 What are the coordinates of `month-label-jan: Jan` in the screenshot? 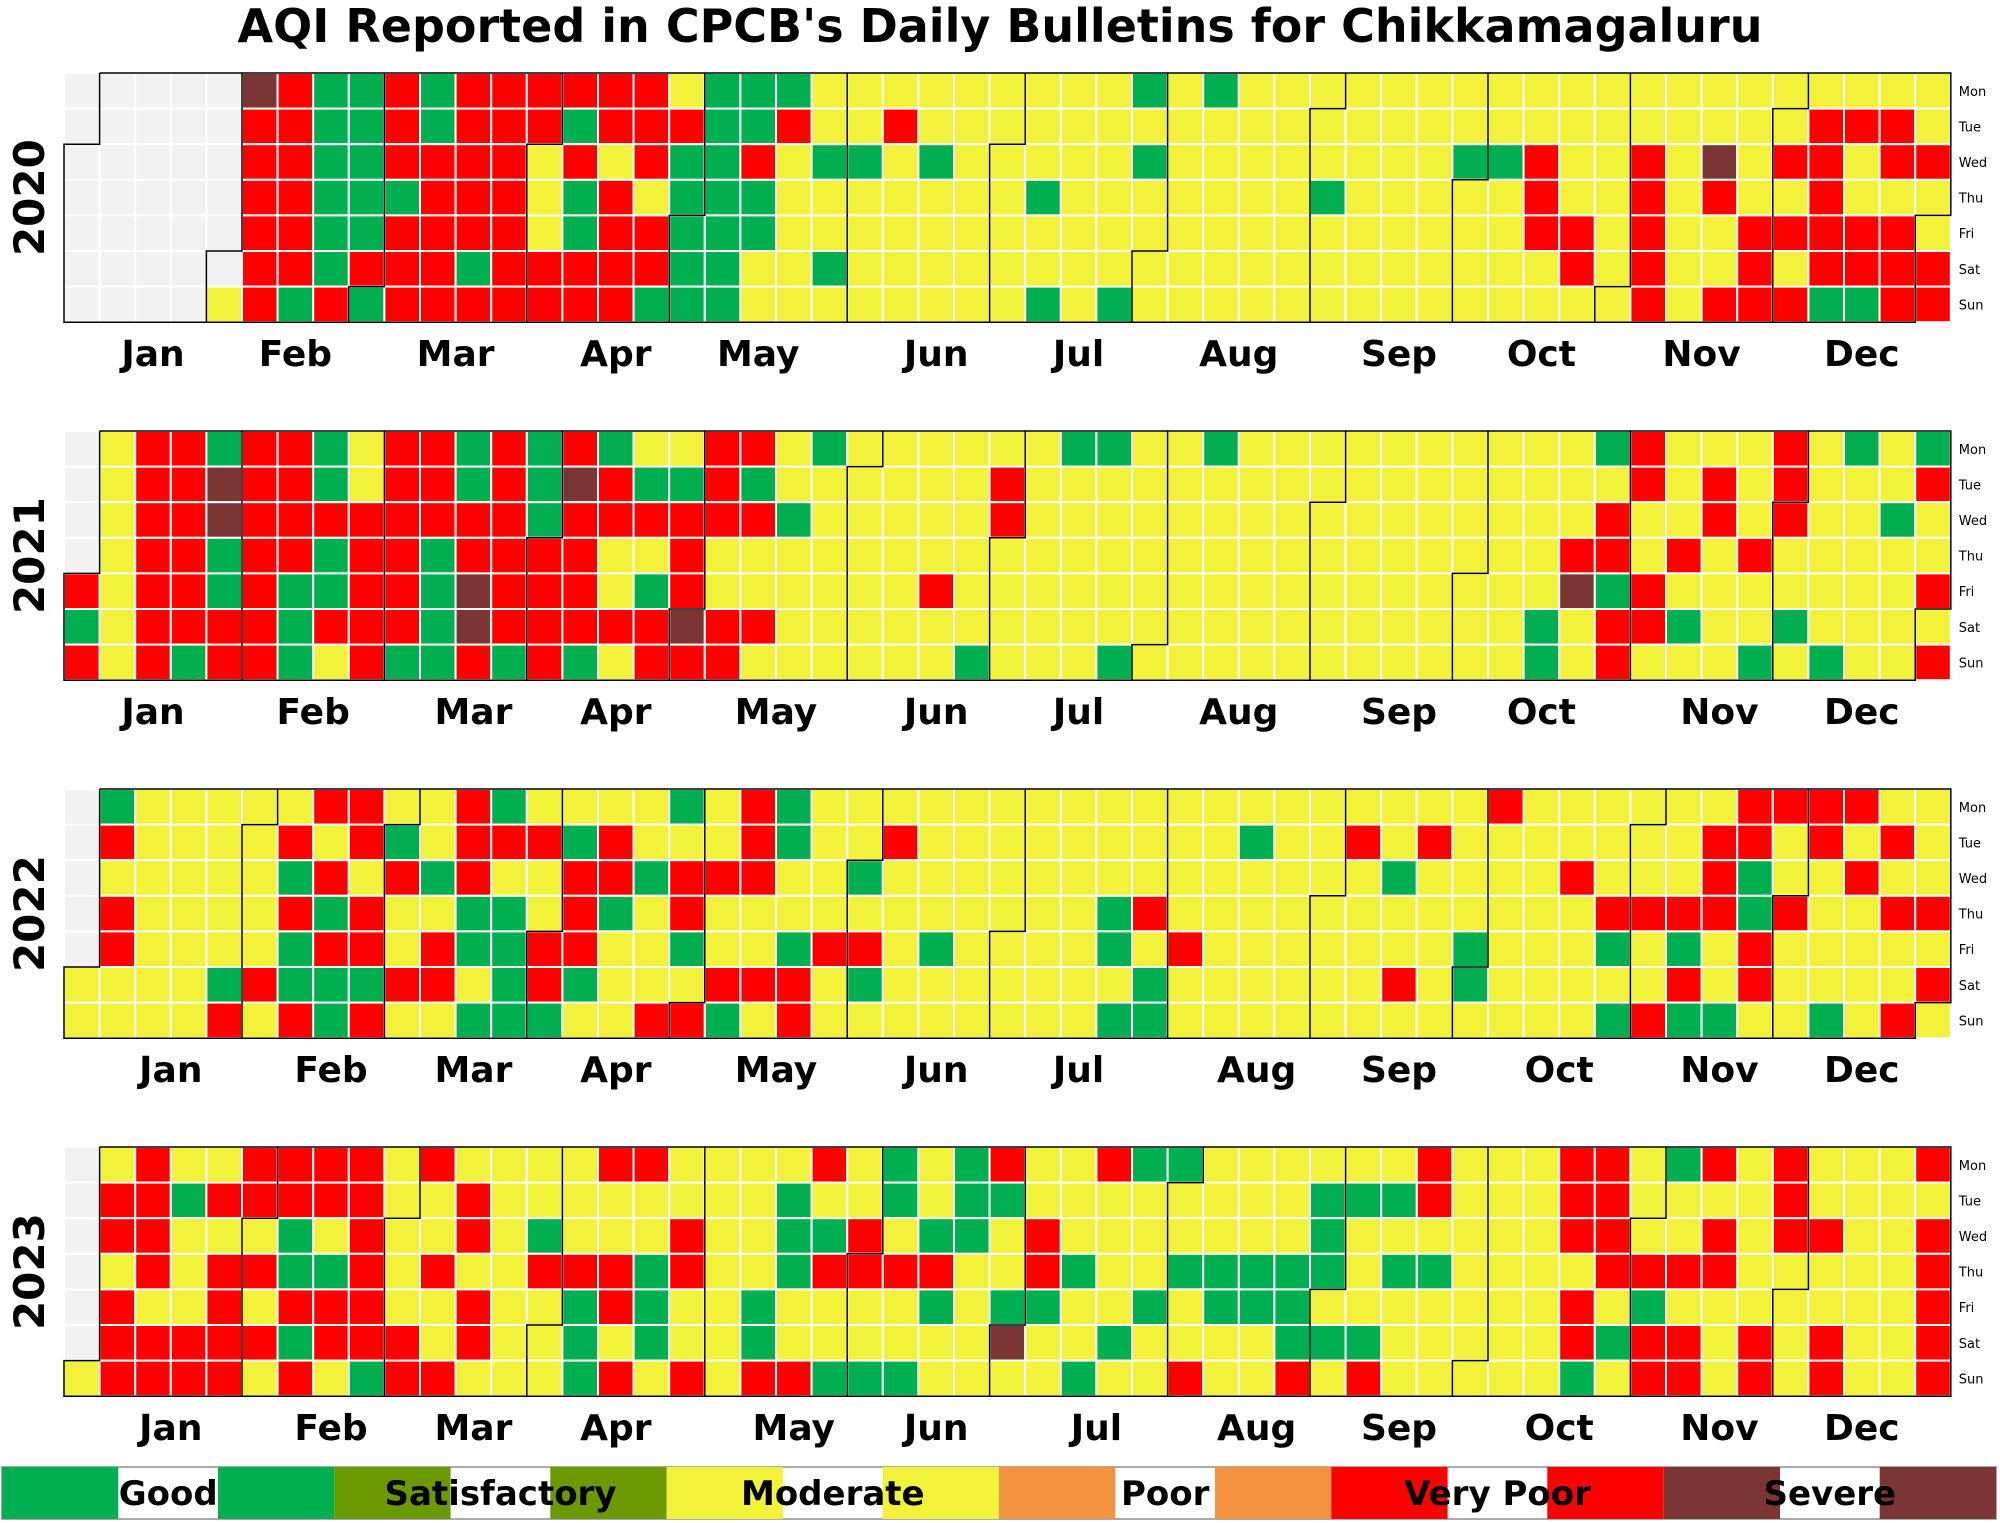 It's located at (151, 712).